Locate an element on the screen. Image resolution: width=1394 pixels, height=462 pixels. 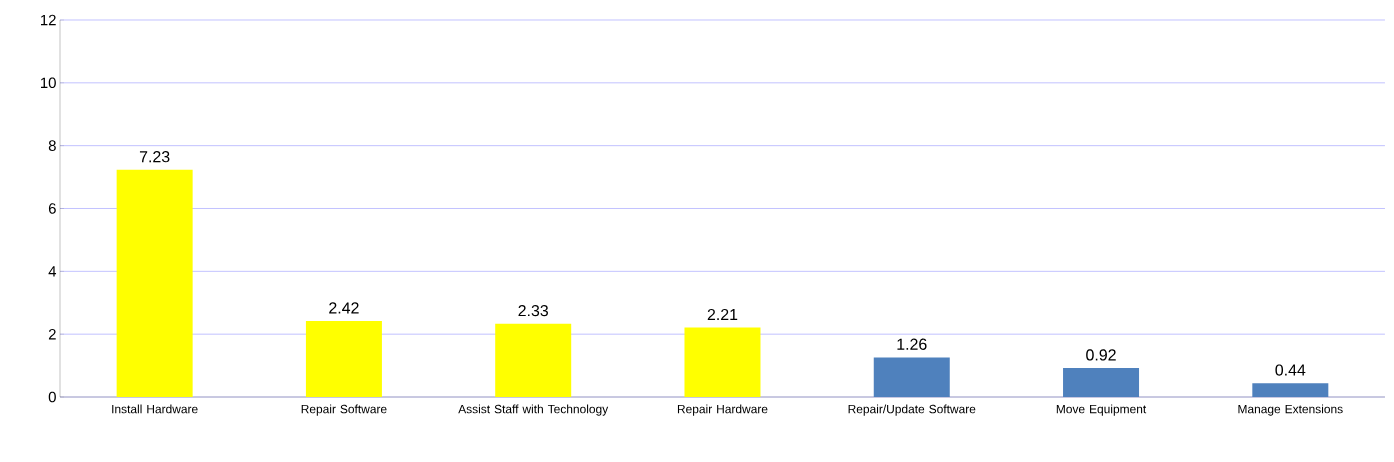
y-tick-label: 8 is located at coordinates (52, 145).